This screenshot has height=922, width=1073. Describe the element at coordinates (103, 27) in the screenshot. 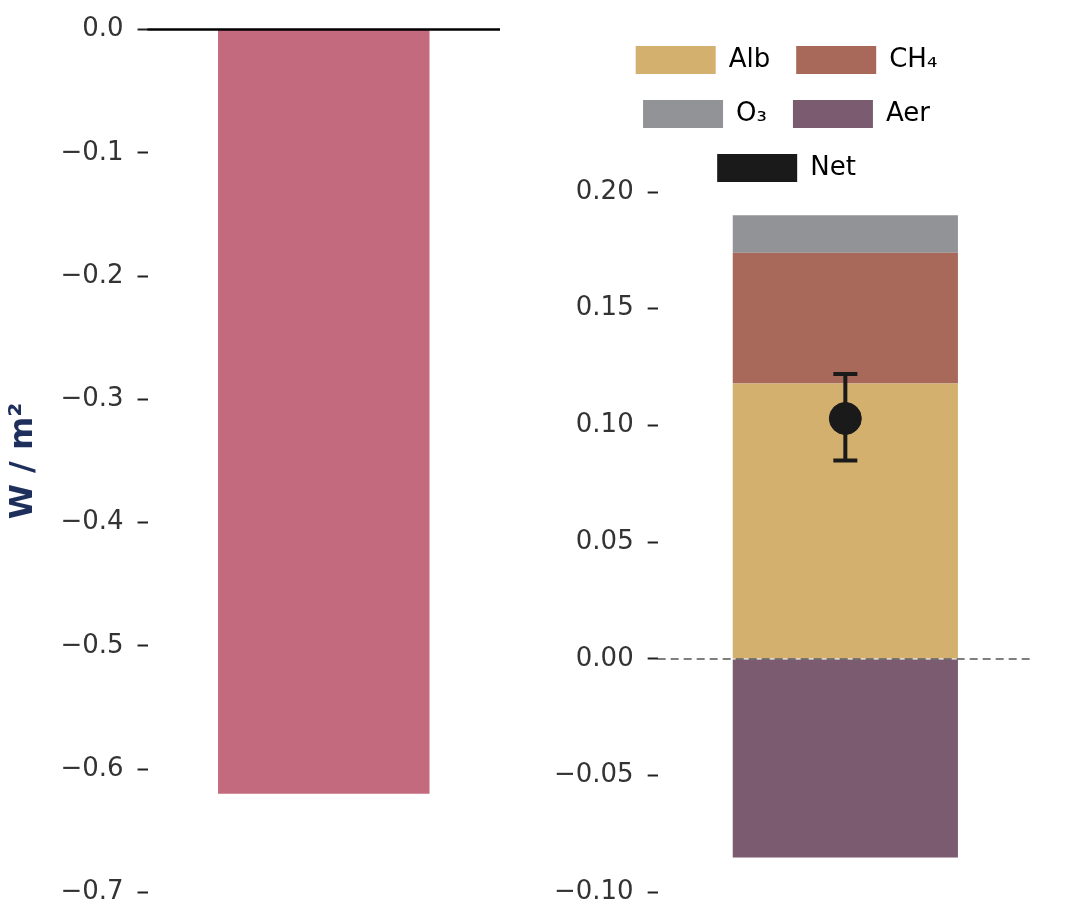

I see `y-tick-label: 0.0` at that location.